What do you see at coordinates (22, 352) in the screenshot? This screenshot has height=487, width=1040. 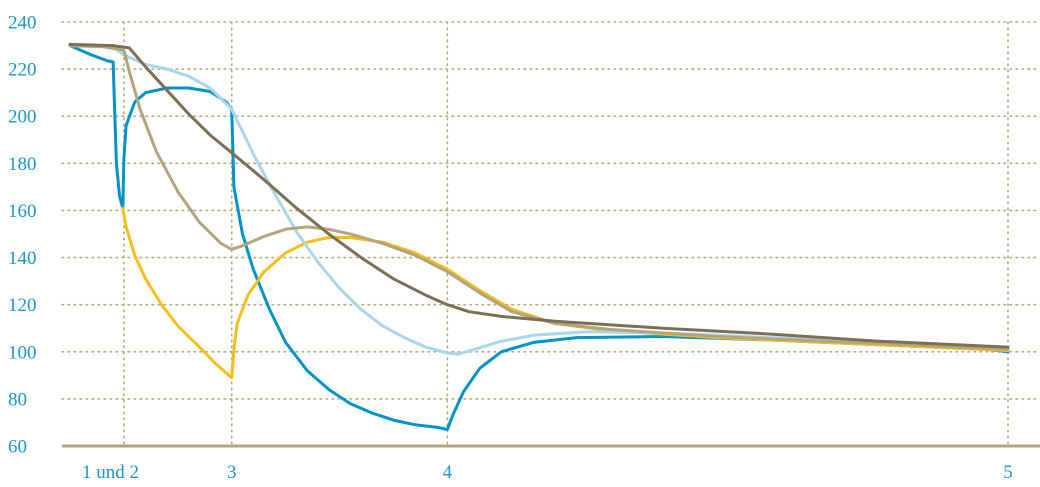 I see `y-tick-label-100: 100` at bounding box center [22, 352].